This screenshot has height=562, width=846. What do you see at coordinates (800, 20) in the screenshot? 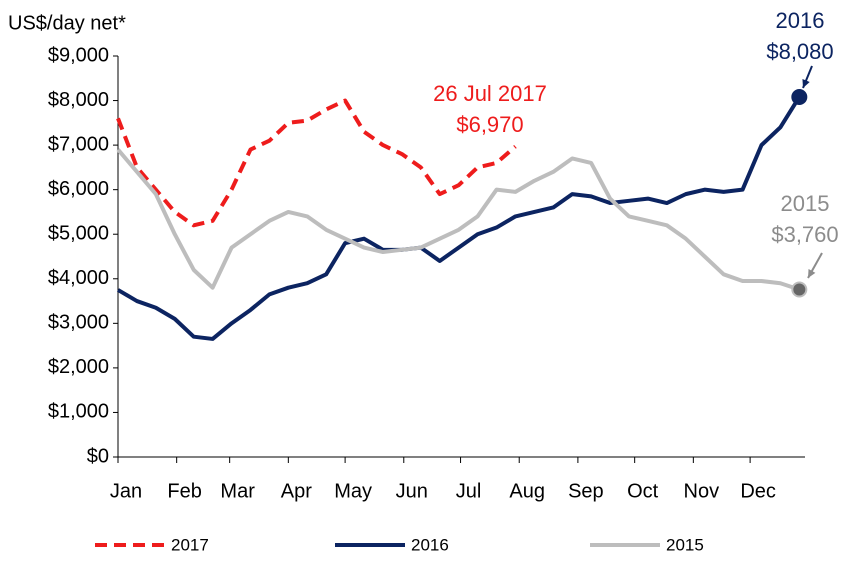
I see `annotation: 2016` at bounding box center [800, 20].